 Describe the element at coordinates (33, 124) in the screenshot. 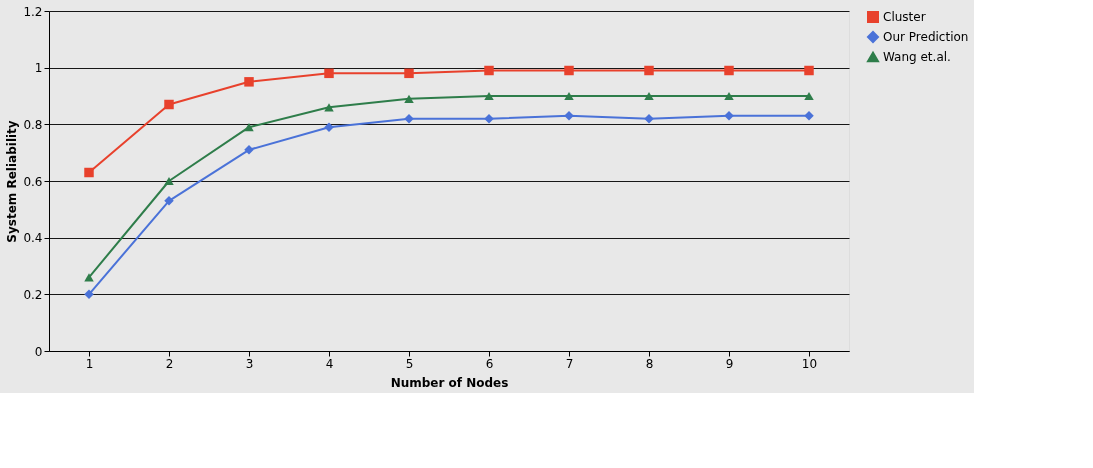

I see `y-tick-label: 0.8` at that location.